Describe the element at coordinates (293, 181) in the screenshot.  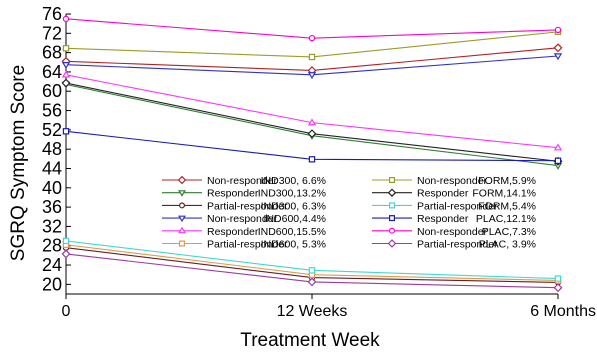
I see `legend-group: IND300, 6.6%` at that location.